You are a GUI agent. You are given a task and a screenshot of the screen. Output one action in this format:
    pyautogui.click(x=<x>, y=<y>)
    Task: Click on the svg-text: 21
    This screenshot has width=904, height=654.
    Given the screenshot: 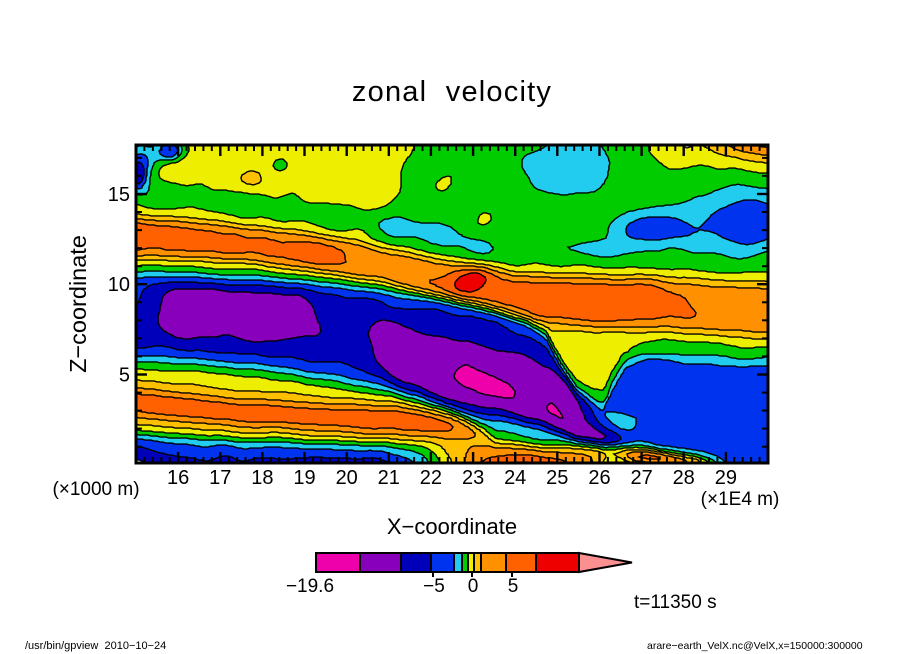 What is the action you would take?
    pyautogui.click(x=389, y=478)
    